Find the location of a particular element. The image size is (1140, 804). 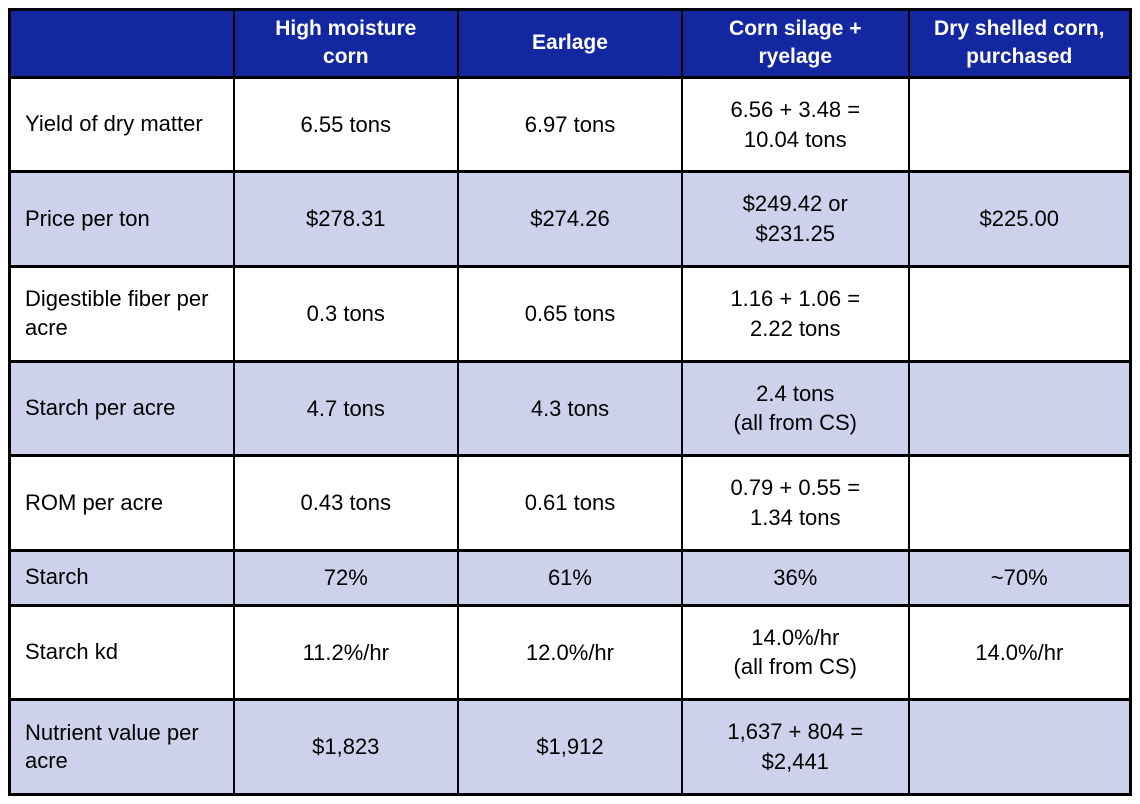

table-cell: ~70% is located at coordinates (1019, 577).